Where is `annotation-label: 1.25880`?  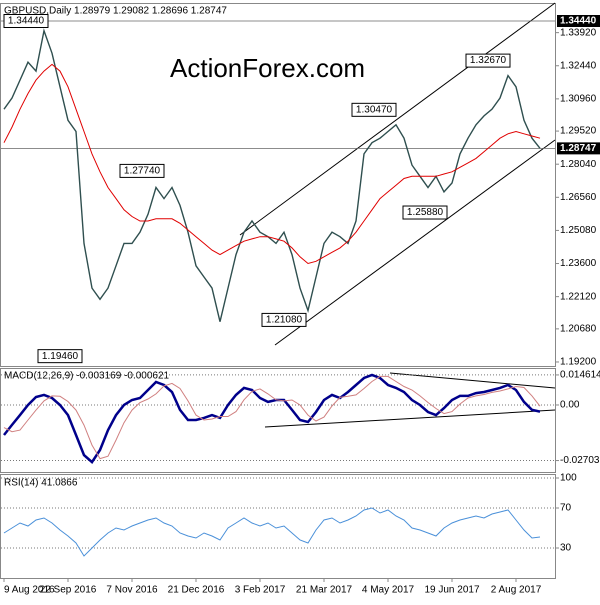 annotation-label: 1.25880 is located at coordinates (425, 212).